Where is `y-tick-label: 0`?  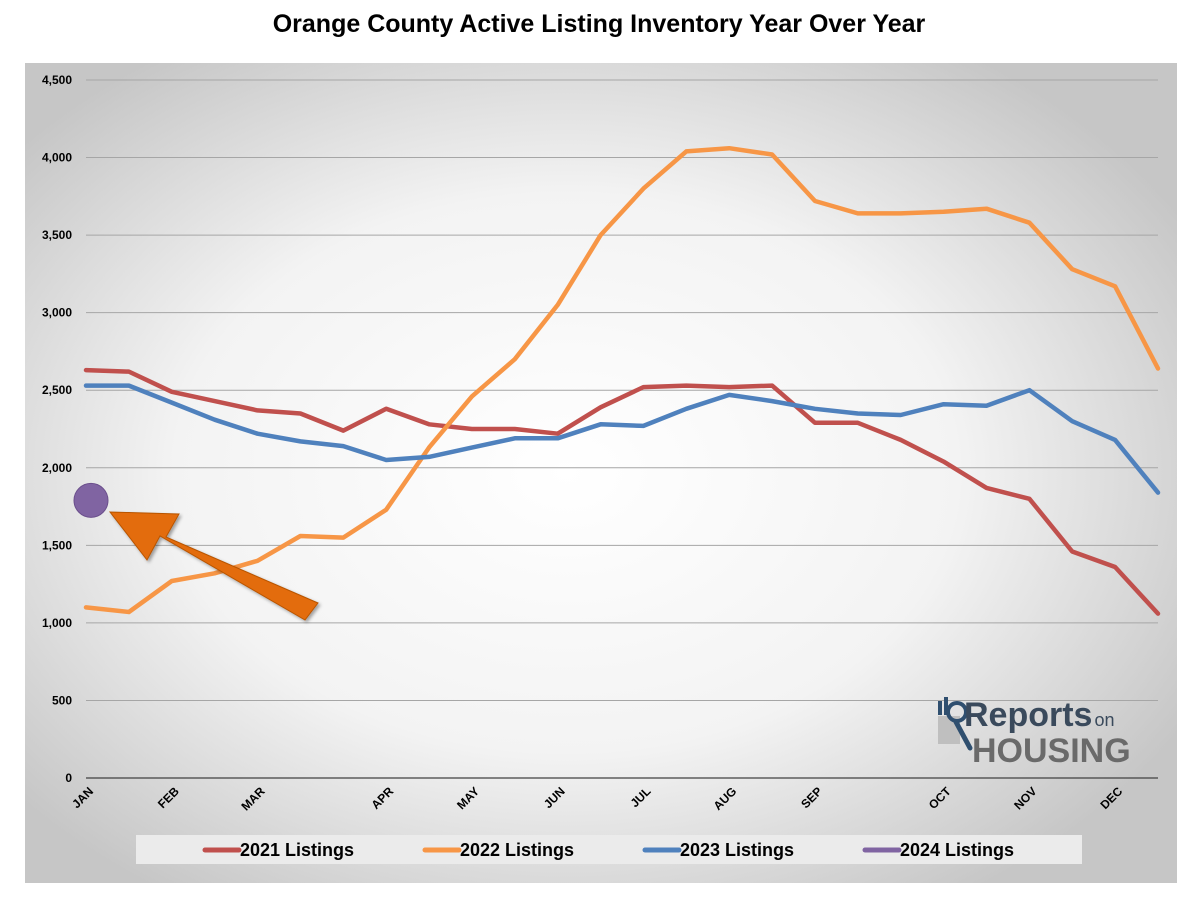
y-tick-label: 0 is located at coordinates (68, 778).